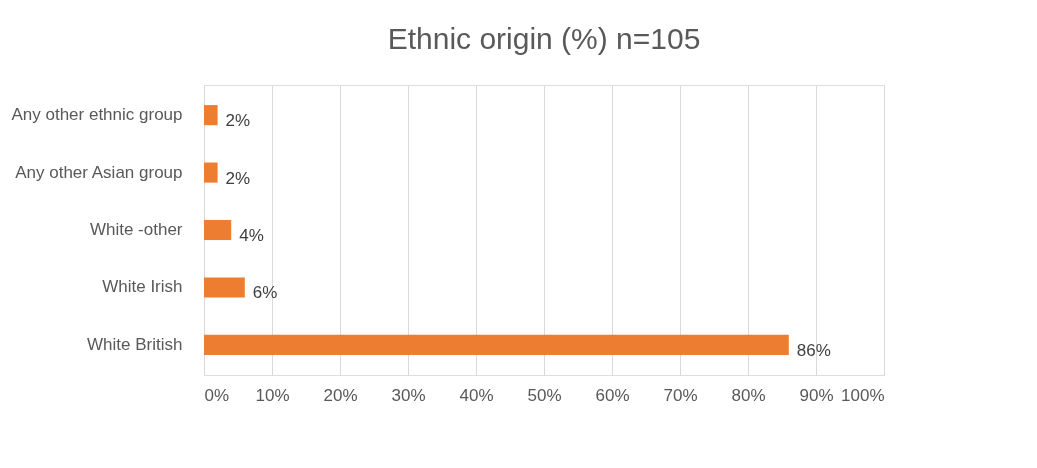 Image resolution: width=1037 pixels, height=468 pixels. What do you see at coordinates (476, 395) in the screenshot?
I see `x-tick-label: 40%` at bounding box center [476, 395].